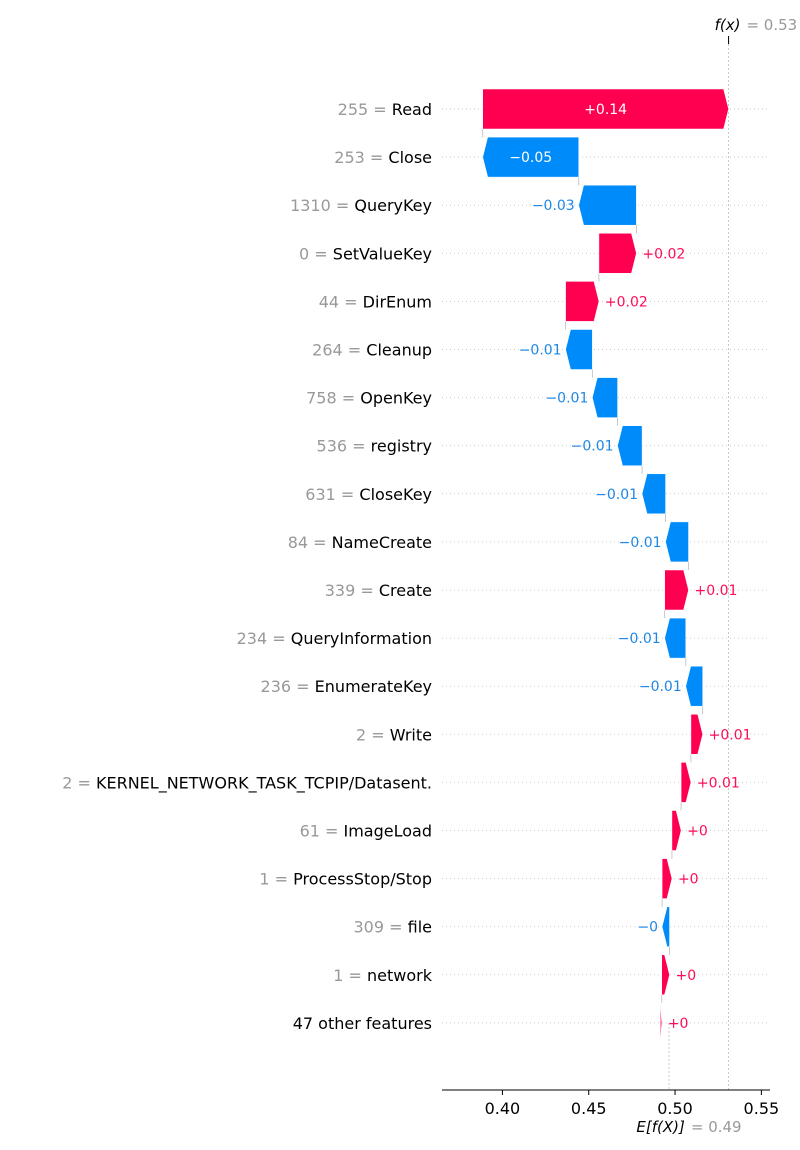 This screenshot has height=1150, width=800. What do you see at coordinates (553, 206) in the screenshot?
I see `contribution-label: −0.03` at bounding box center [553, 206].